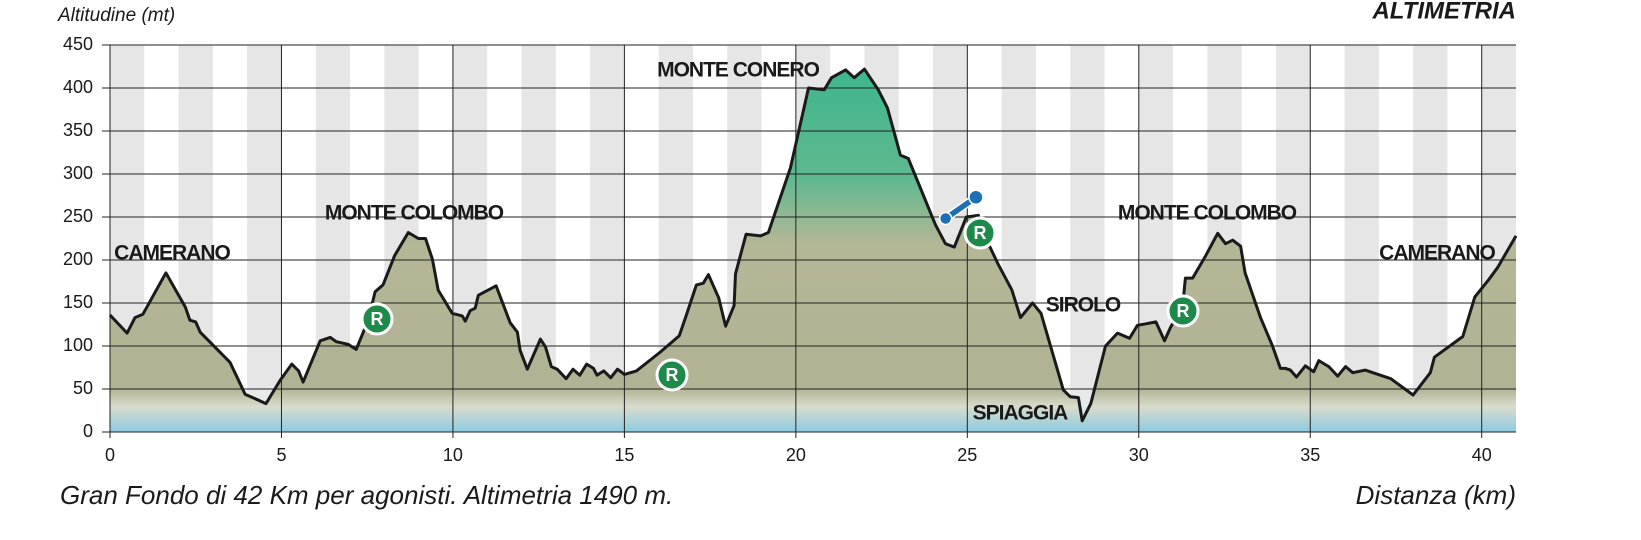 Image resolution: width=1641 pixels, height=540 pixels. Describe the element at coordinates (1443, 12) in the screenshot. I see `chart-title: ALTIMETRIA` at that location.